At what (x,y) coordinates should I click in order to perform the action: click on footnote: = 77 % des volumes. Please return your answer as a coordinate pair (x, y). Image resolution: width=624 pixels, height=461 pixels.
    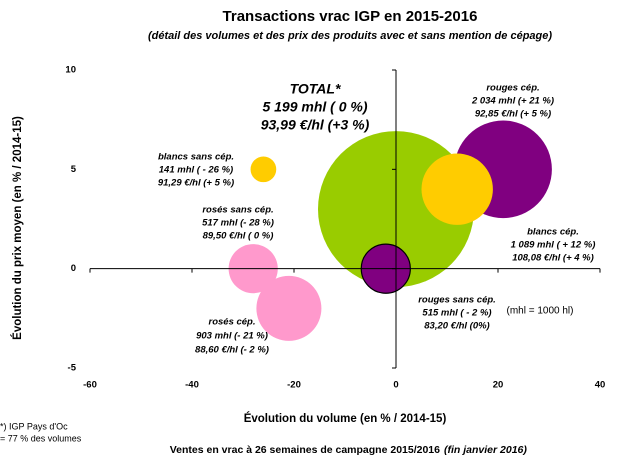
    Looking at the image, I should click on (41, 438).